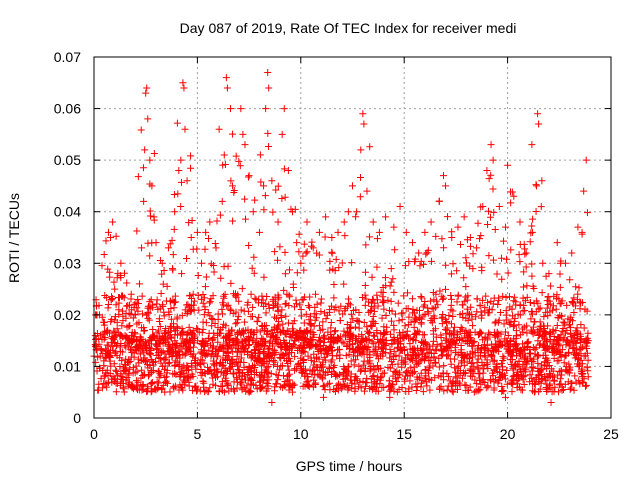 Image resolution: width=640 pixels, height=480 pixels. Describe the element at coordinates (67, 160) in the screenshot. I see `y-tick-label: 0.05` at that location.